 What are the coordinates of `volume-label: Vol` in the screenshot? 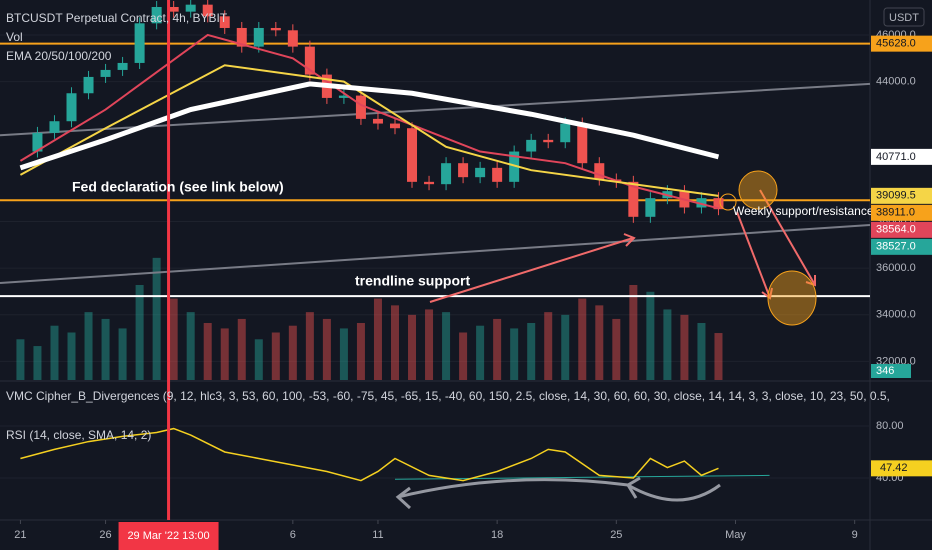 It's located at (14, 37).